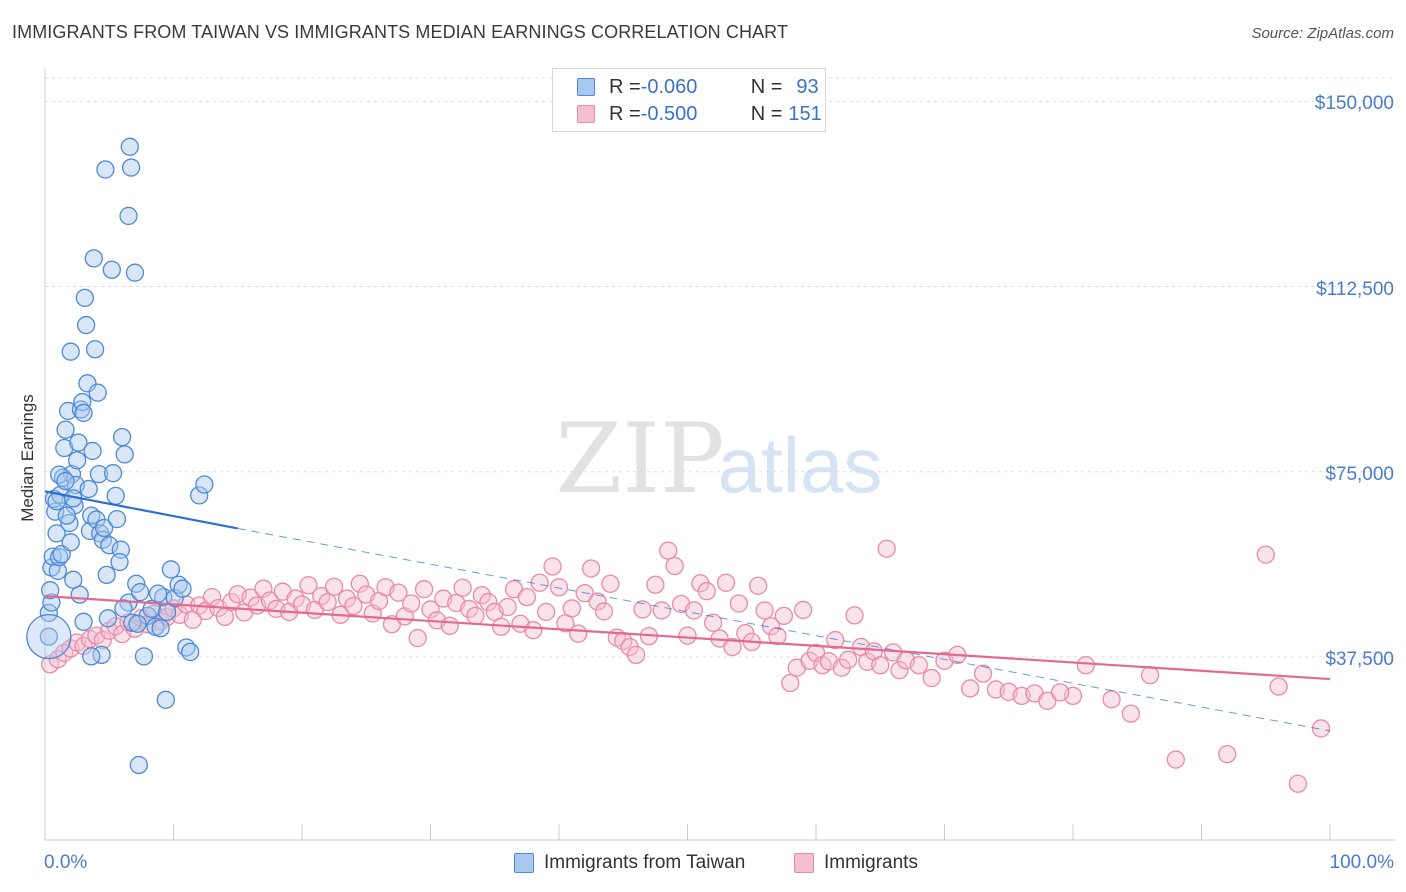 The width and height of the screenshot is (1406, 892). What do you see at coordinates (639, 459) in the screenshot?
I see `watermark-zip: ZIP` at bounding box center [639, 459].